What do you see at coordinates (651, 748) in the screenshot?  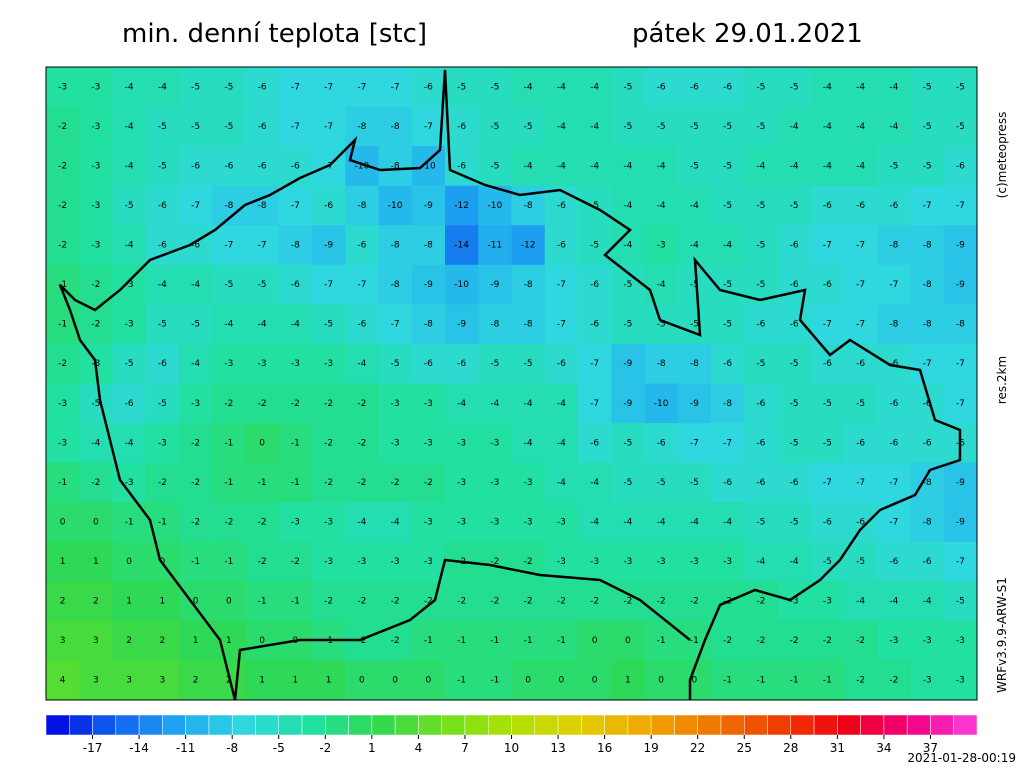 I see `colorbar-tick-label: 19` at bounding box center [651, 748].